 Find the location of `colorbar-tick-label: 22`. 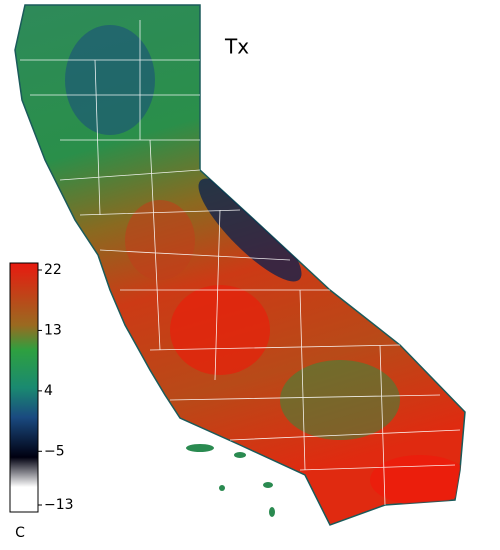

colorbar-tick-label: 22 is located at coordinates (53, 270).